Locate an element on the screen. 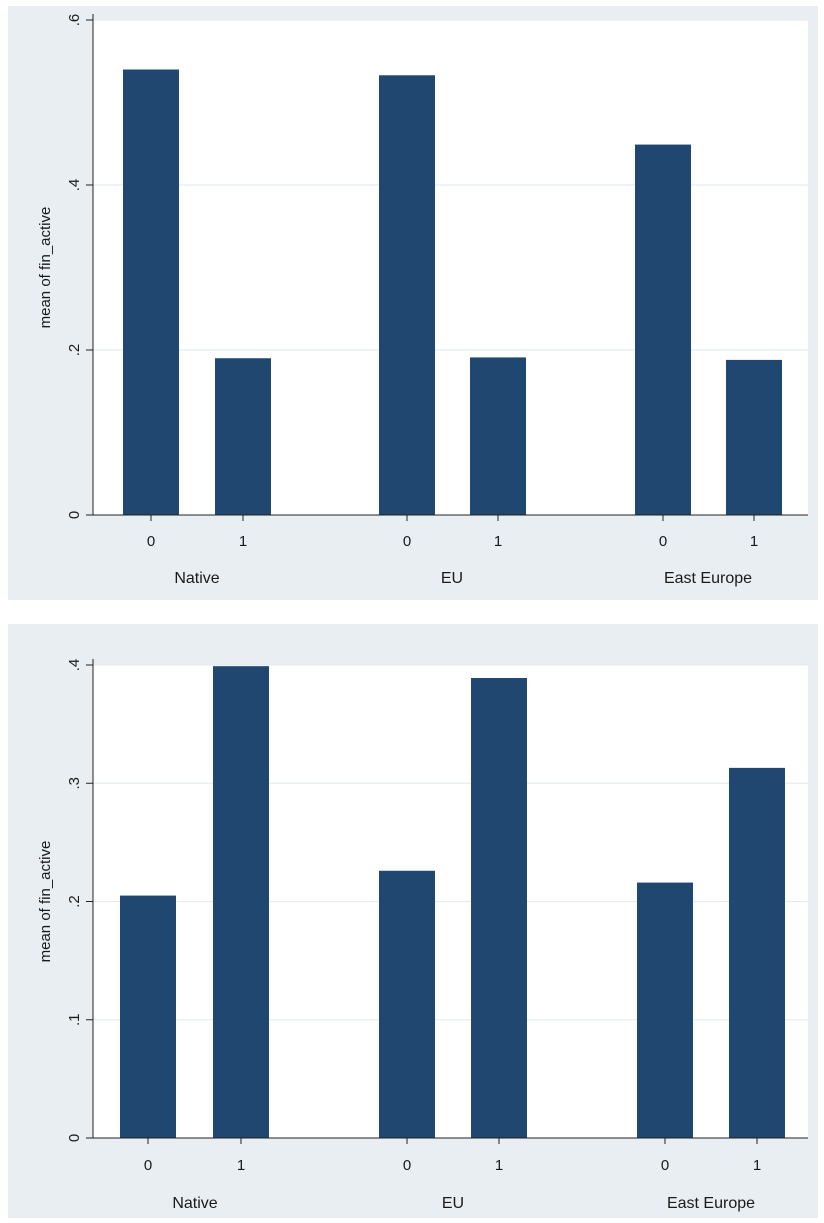  y-tick-label: .6 is located at coordinates (74, 20).